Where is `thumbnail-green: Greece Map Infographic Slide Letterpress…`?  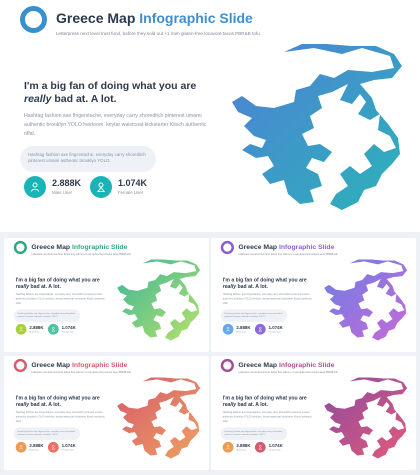 thumbnail-green: Greece Map Infographic Slide Letterpress… is located at coordinates (106, 295).